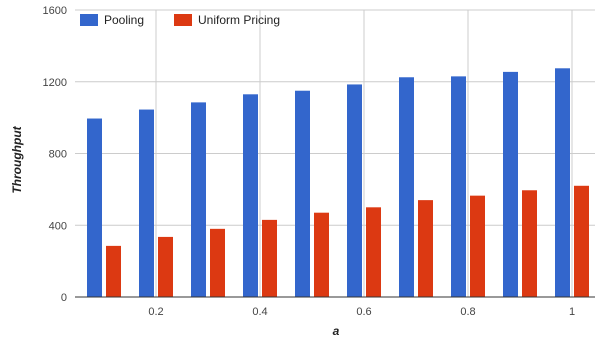 The width and height of the screenshot is (595, 341). I want to click on x-axis-title: a, so click(336, 331).